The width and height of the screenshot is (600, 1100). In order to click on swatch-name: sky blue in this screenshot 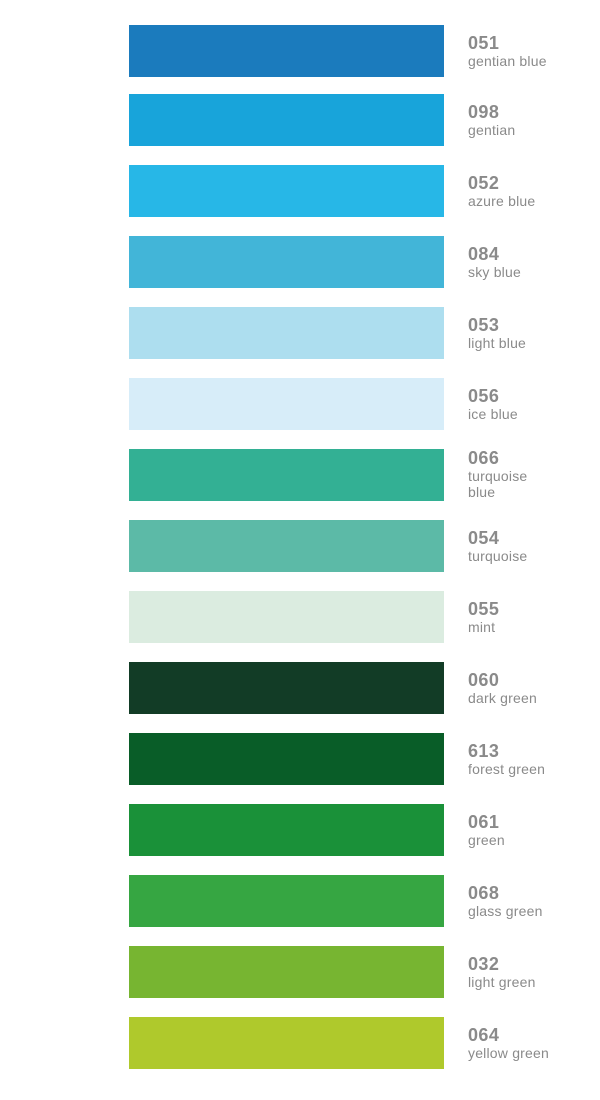, I will do `click(494, 272)`.